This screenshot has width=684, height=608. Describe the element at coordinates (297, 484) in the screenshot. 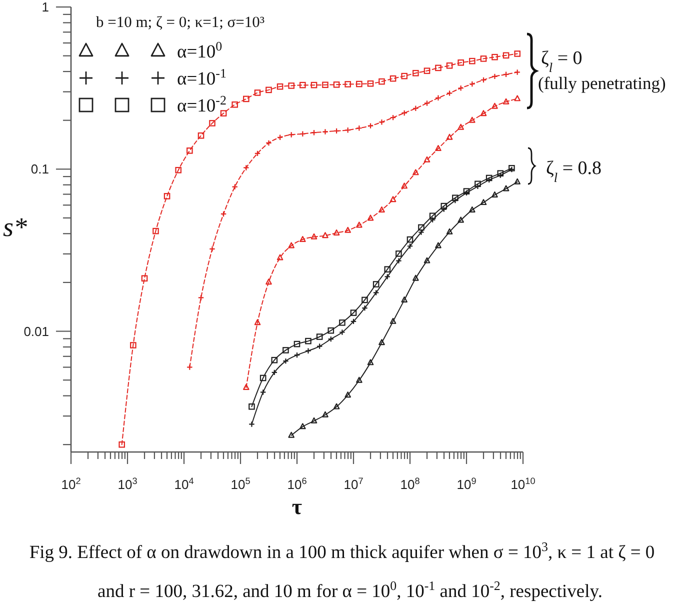

I see `x-tick-label: 10$^{6}$` at that location.